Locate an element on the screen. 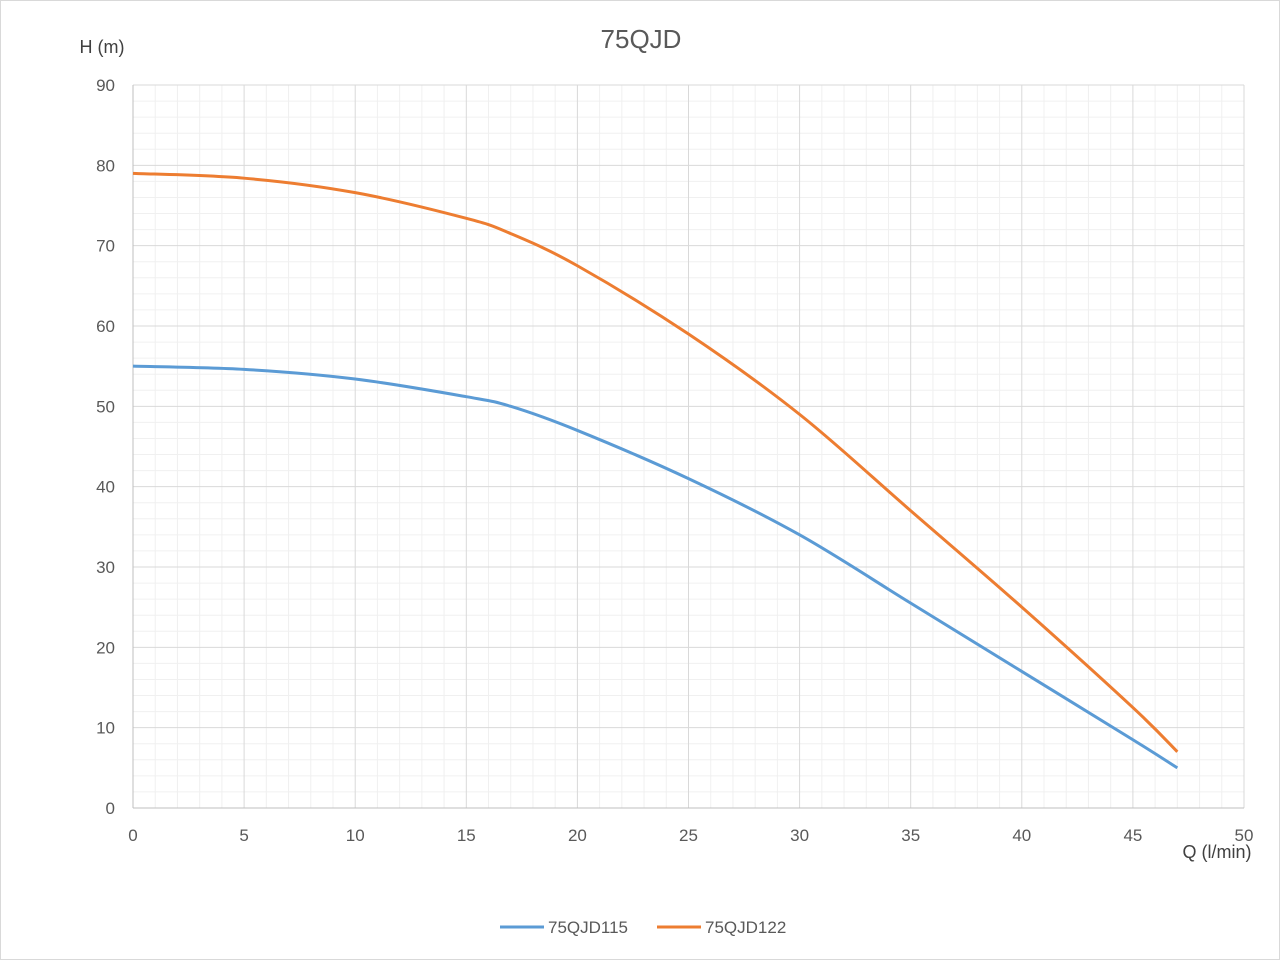  y-tick-labels: 0 10 20 30 40 50 60 70 80 90 is located at coordinates (105, 447).